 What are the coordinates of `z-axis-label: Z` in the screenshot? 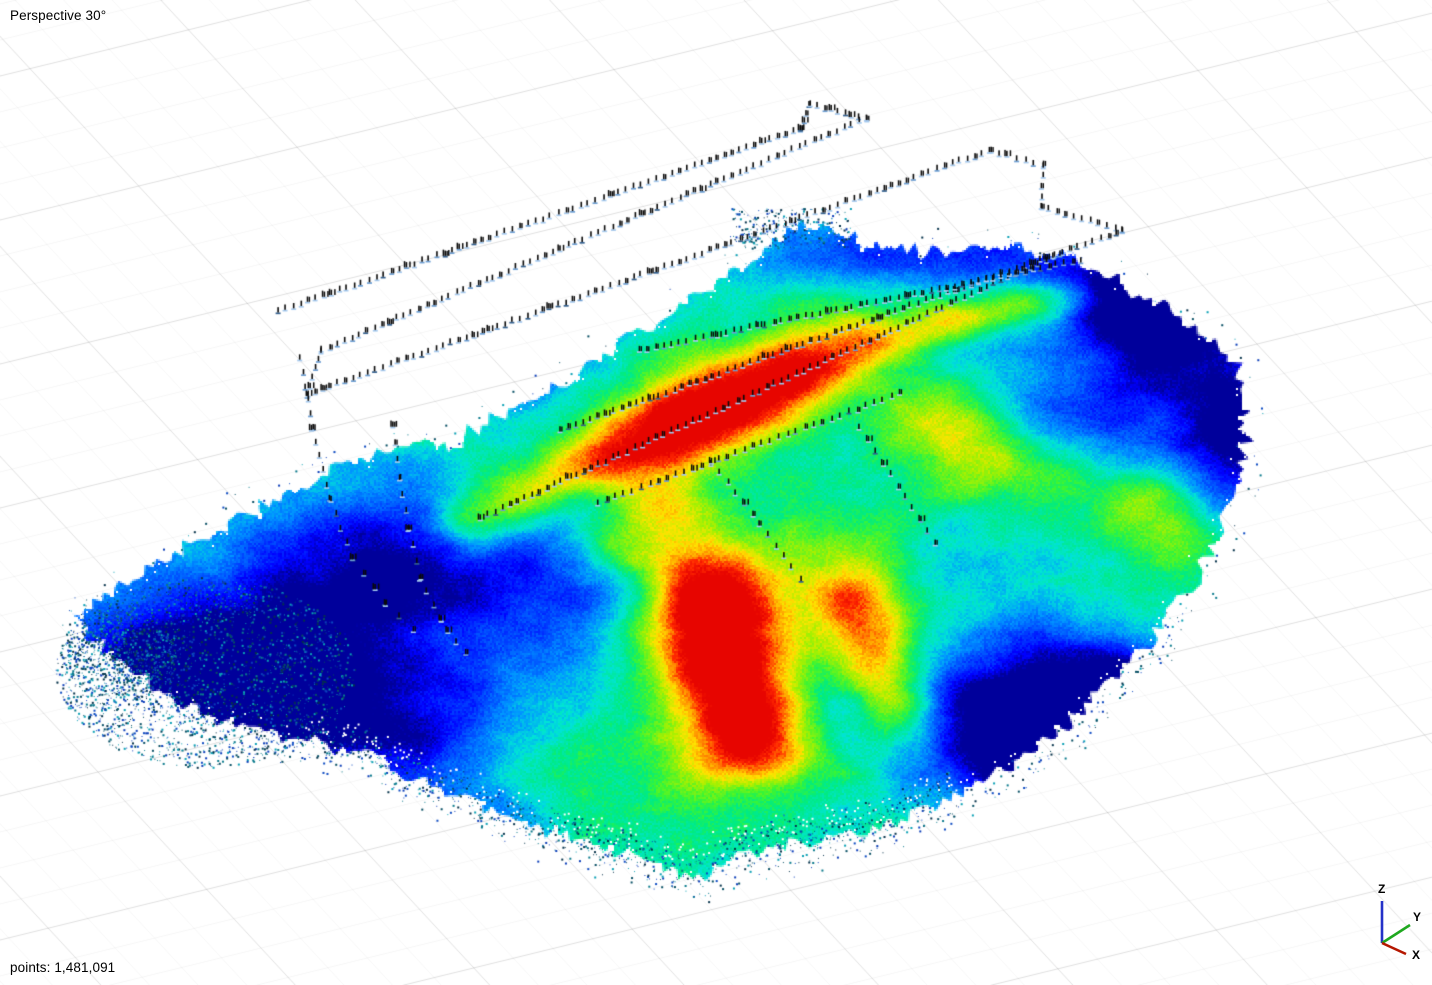 It's located at (1381, 889).